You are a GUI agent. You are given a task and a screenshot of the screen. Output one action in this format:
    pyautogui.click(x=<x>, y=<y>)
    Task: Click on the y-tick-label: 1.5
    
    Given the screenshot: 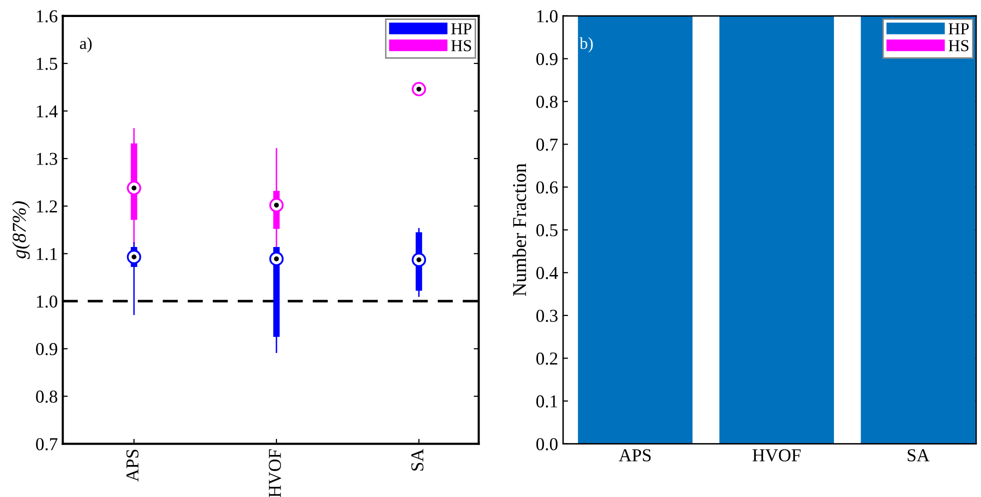 What is the action you would take?
    pyautogui.click(x=47, y=64)
    